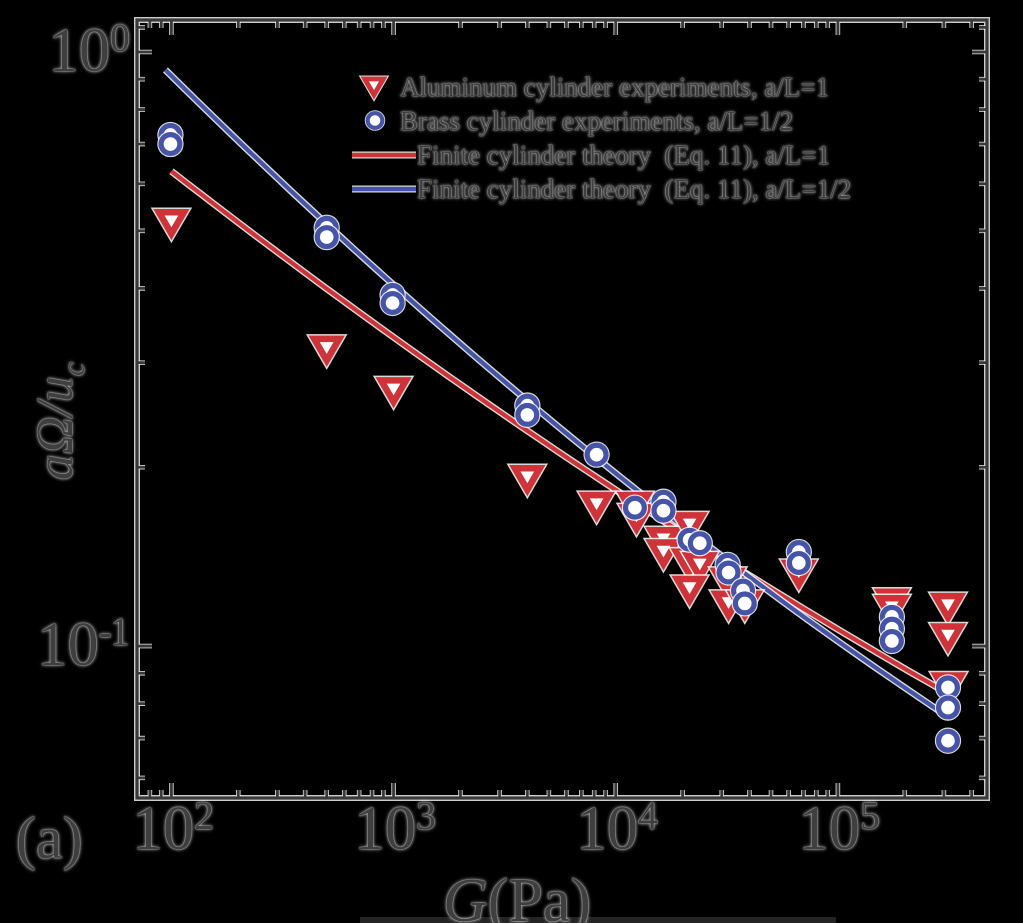 Image resolution: width=1023 pixels, height=923 pixels. What do you see at coordinates (598, 920) in the screenshot?
I see `cropped-caption-bar` at bounding box center [598, 920].